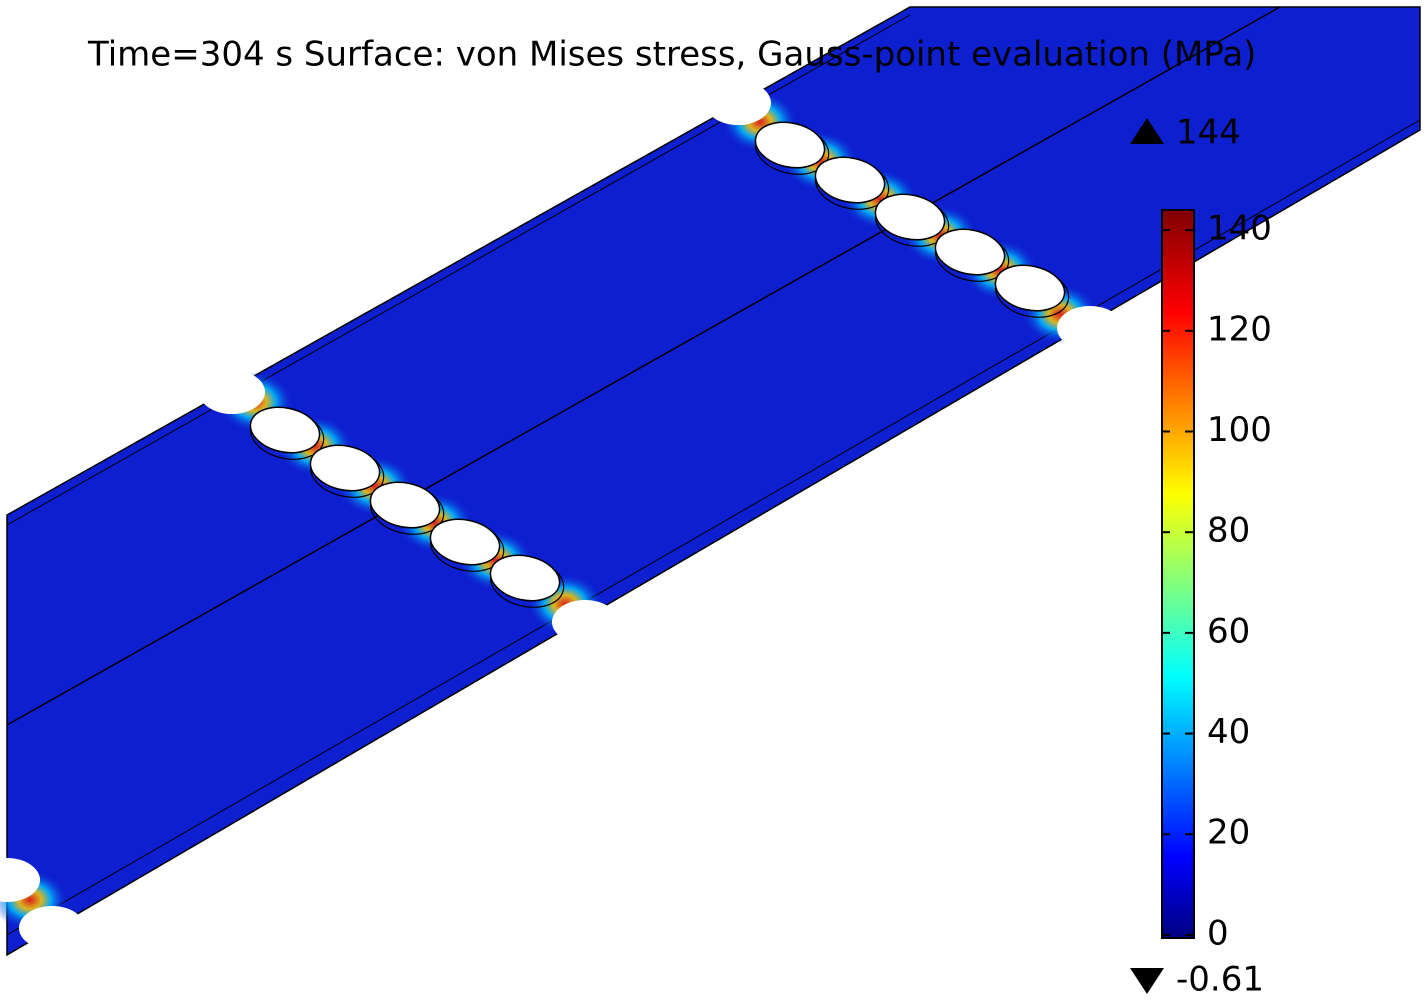  I want to click on colorbar-tick-label: 40, so click(1228, 732).